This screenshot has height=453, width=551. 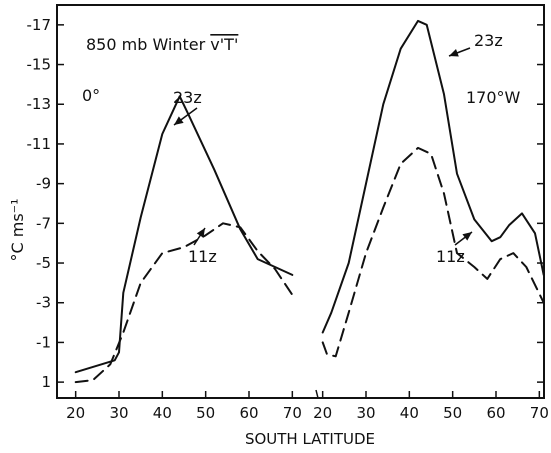 I want to click on arrow-23z-left-head, so click(x=179, y=120).